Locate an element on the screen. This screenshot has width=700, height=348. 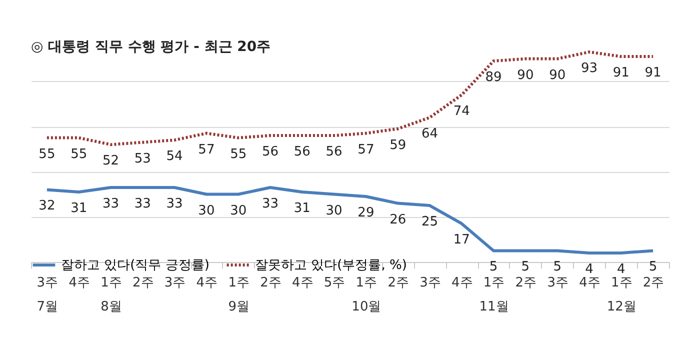
data-label: 25 is located at coordinates (429, 222).